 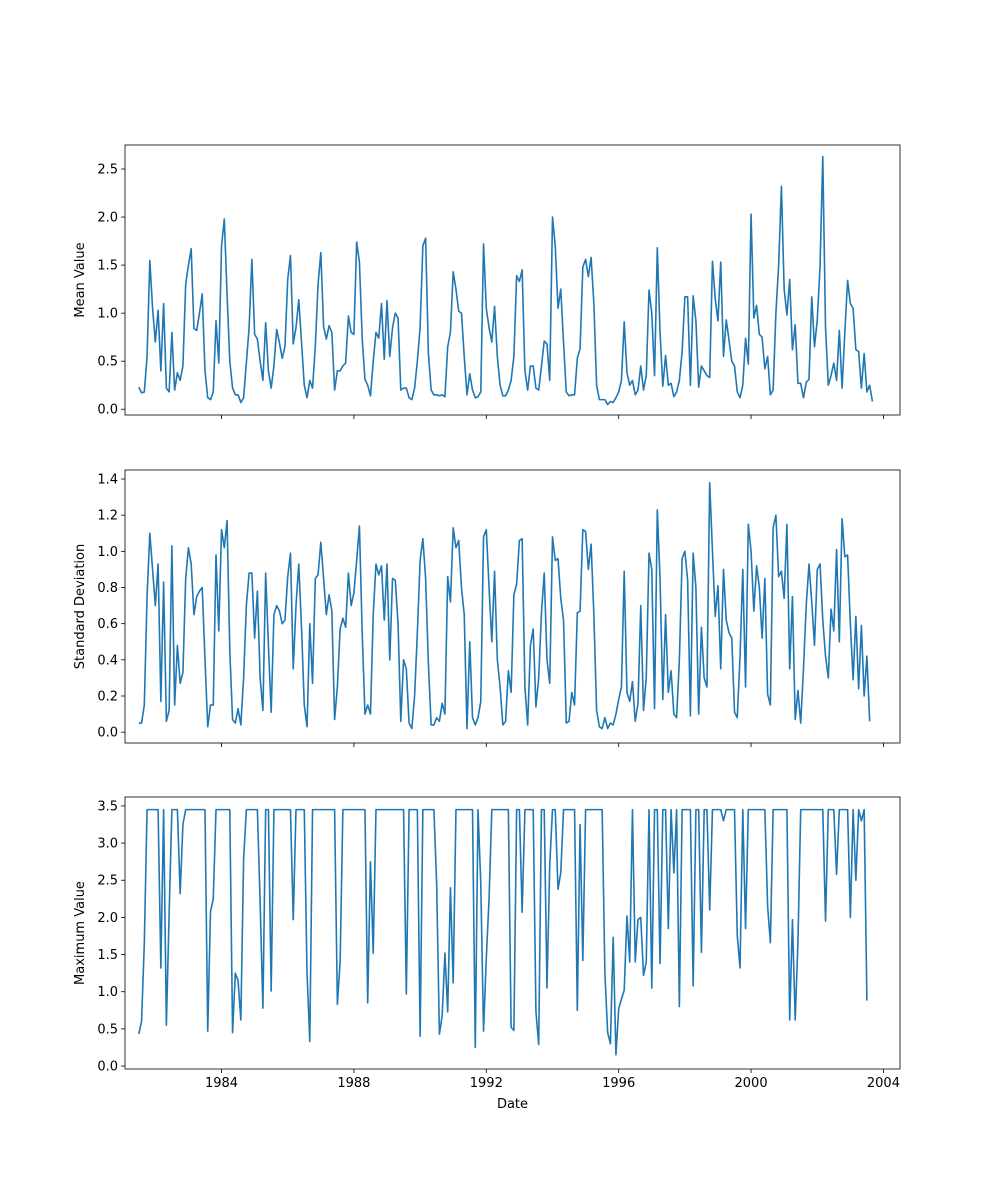 I want to click on y-tick-label: 0.4, so click(x=107, y=660).